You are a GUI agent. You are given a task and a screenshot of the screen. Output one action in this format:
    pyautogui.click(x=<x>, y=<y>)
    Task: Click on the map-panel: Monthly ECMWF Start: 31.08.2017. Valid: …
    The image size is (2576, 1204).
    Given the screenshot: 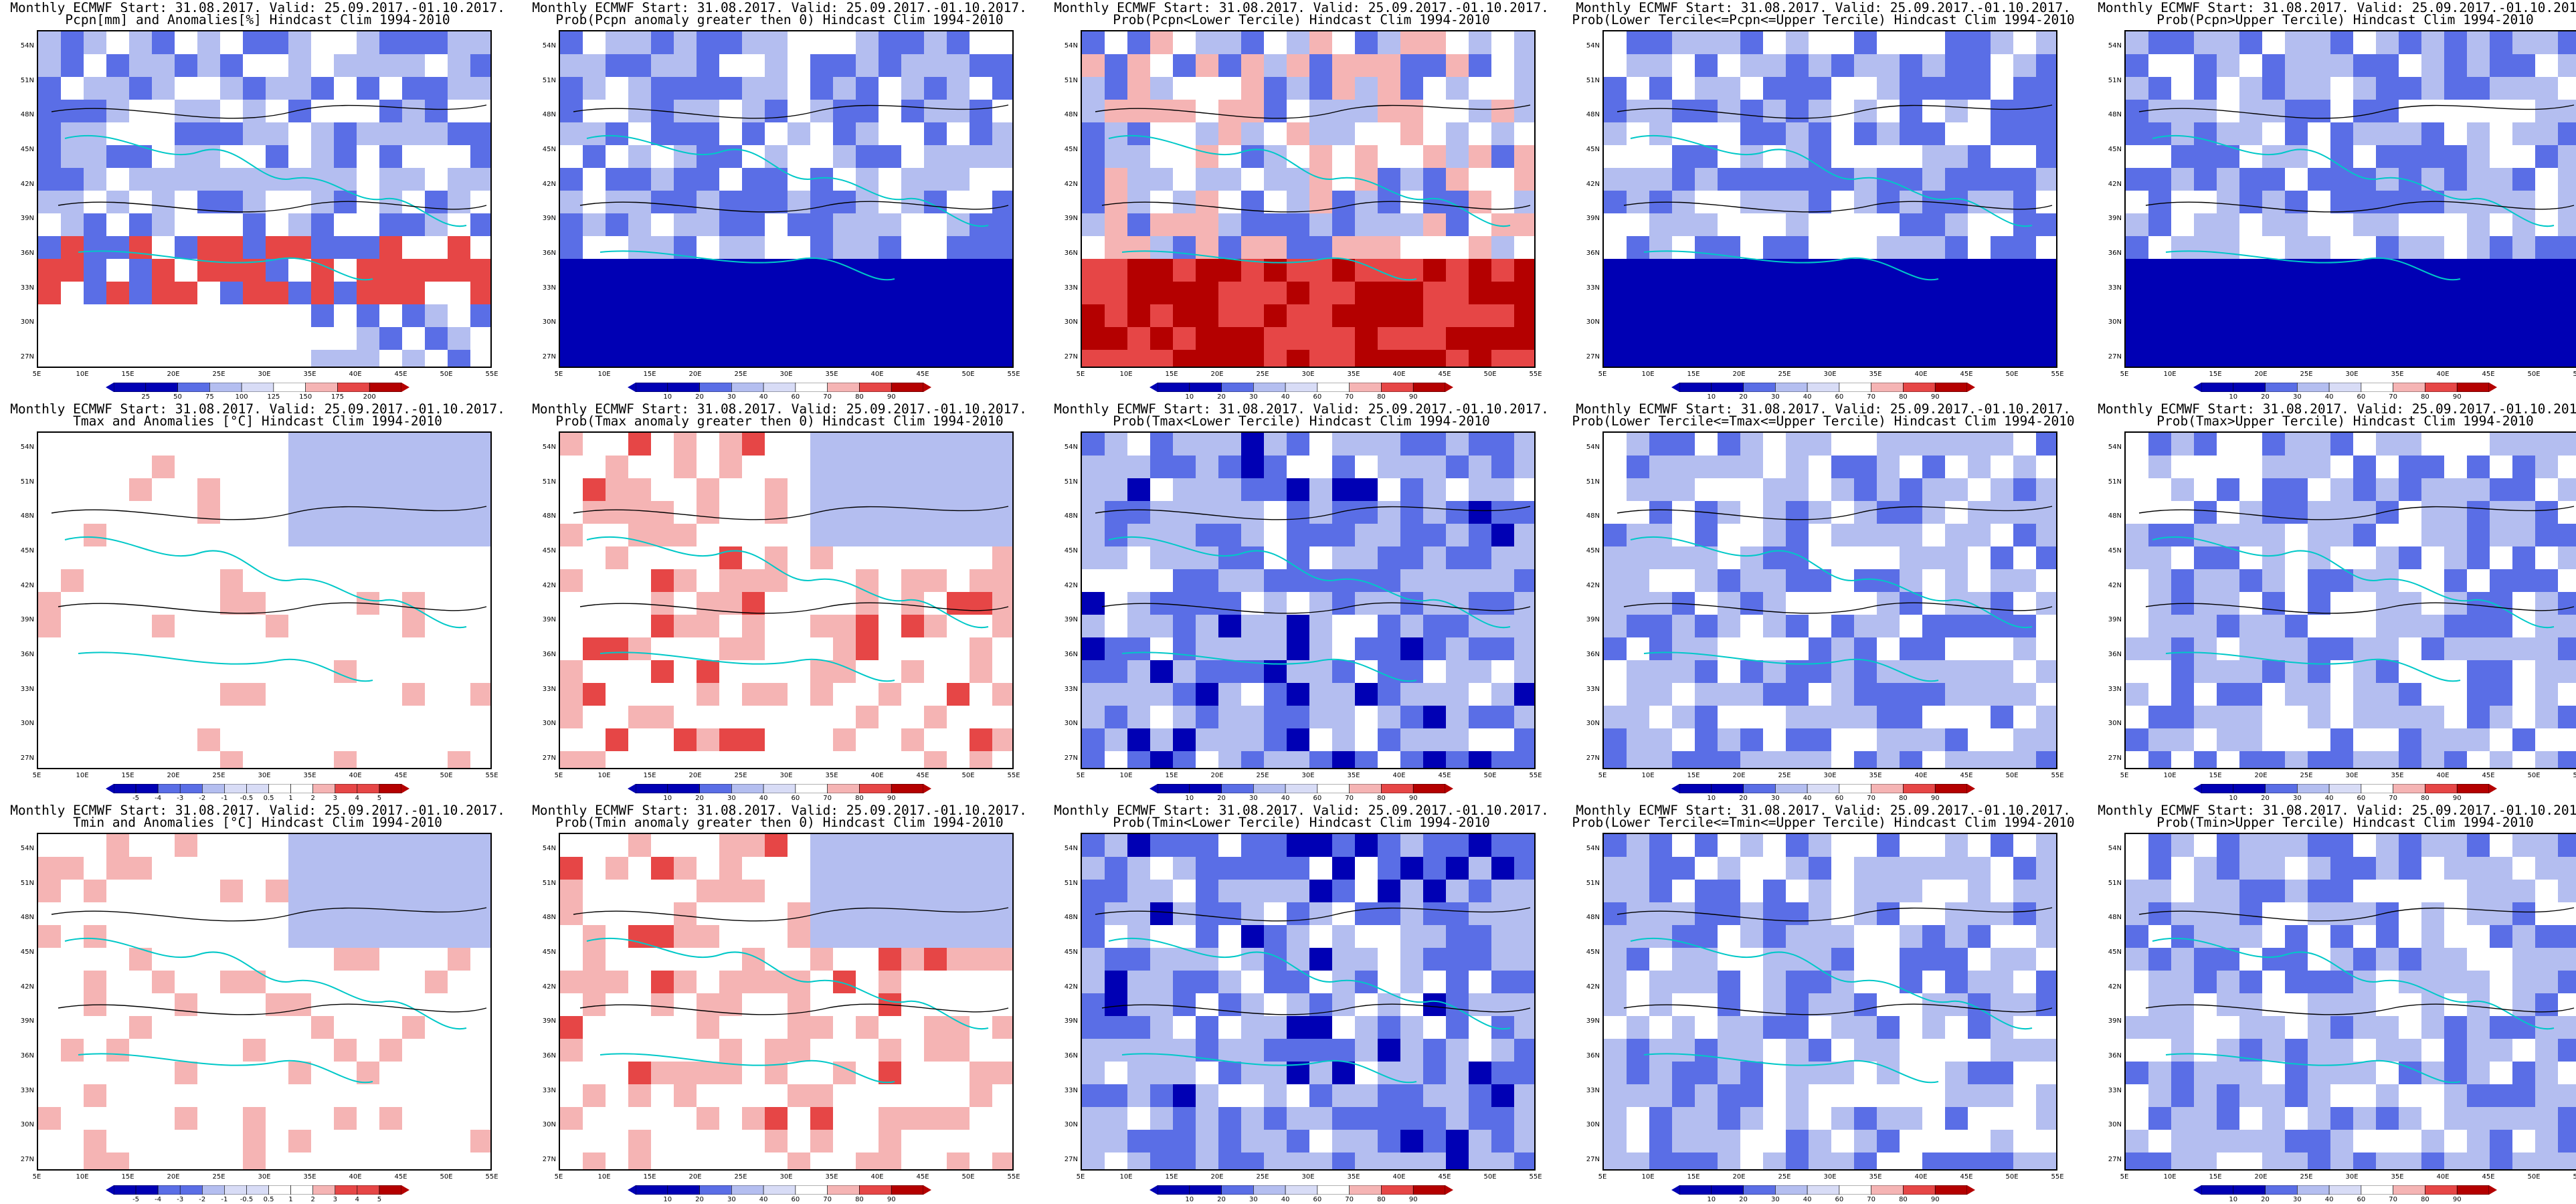 What is the action you would take?
    pyautogui.click(x=1823, y=602)
    